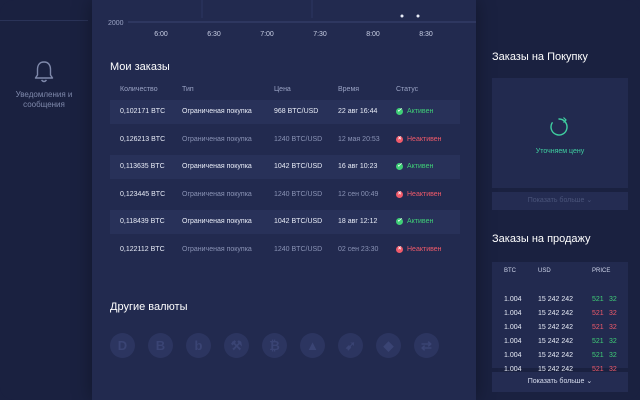 The image size is (640, 400). I want to click on chart-y-tick: 2000, so click(116, 23).